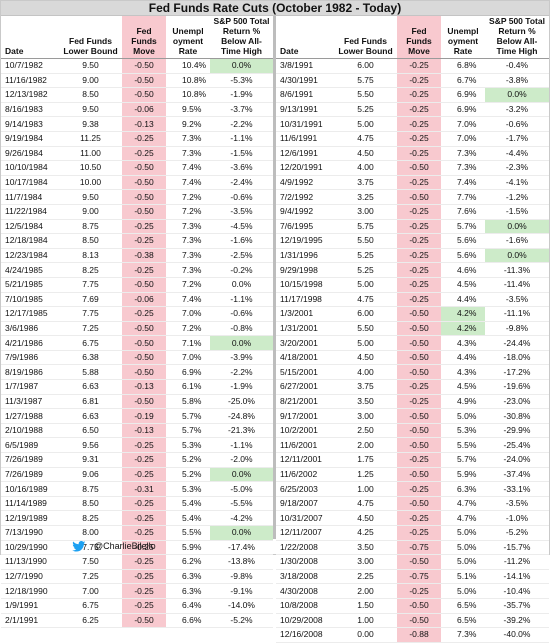 This screenshot has width=550, height=643. What do you see at coordinates (241, 562) in the screenshot?
I see `cell-sp500-below-high: -13.8%` at bounding box center [241, 562].